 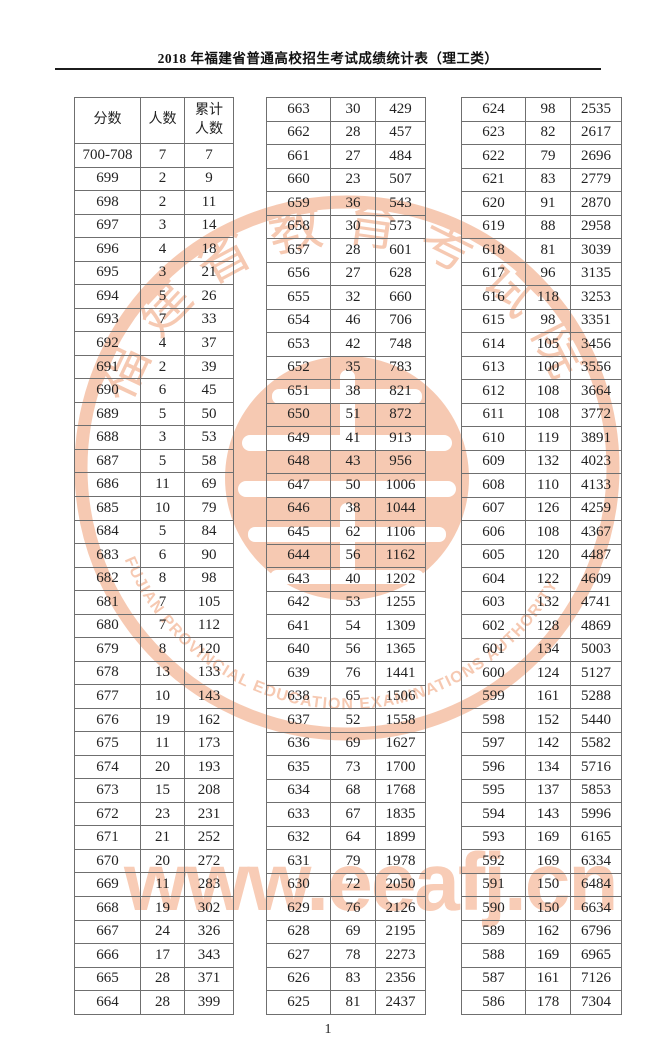 I want to click on table-row: 674 20 193, so click(x=154, y=767).